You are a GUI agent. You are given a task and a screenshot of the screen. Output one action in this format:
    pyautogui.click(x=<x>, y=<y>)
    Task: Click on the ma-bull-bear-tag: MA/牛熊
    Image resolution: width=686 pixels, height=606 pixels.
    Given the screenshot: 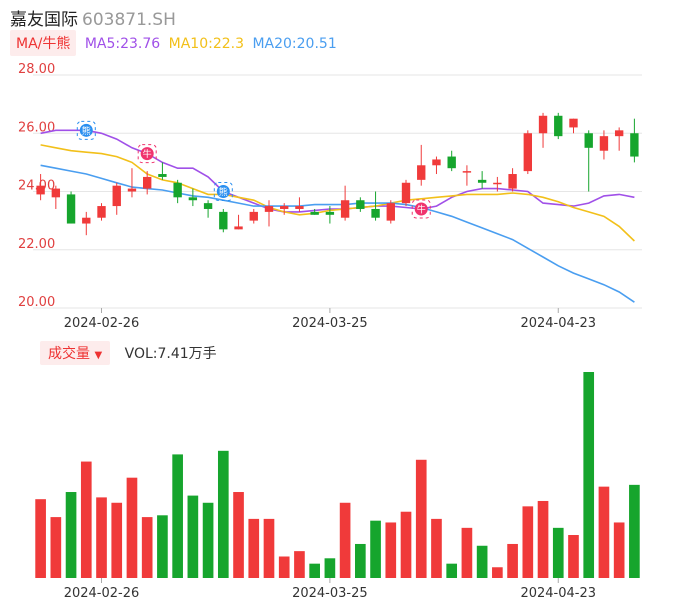 What is the action you would take?
    pyautogui.click(x=43, y=43)
    